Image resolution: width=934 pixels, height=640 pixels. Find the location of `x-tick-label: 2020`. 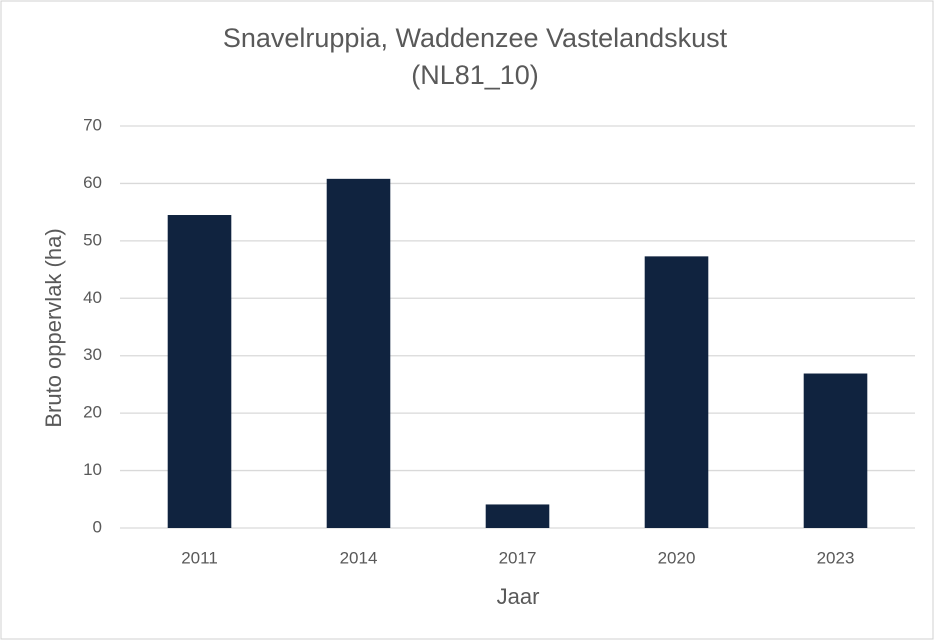

x-tick-label: 2020 is located at coordinates (677, 557).